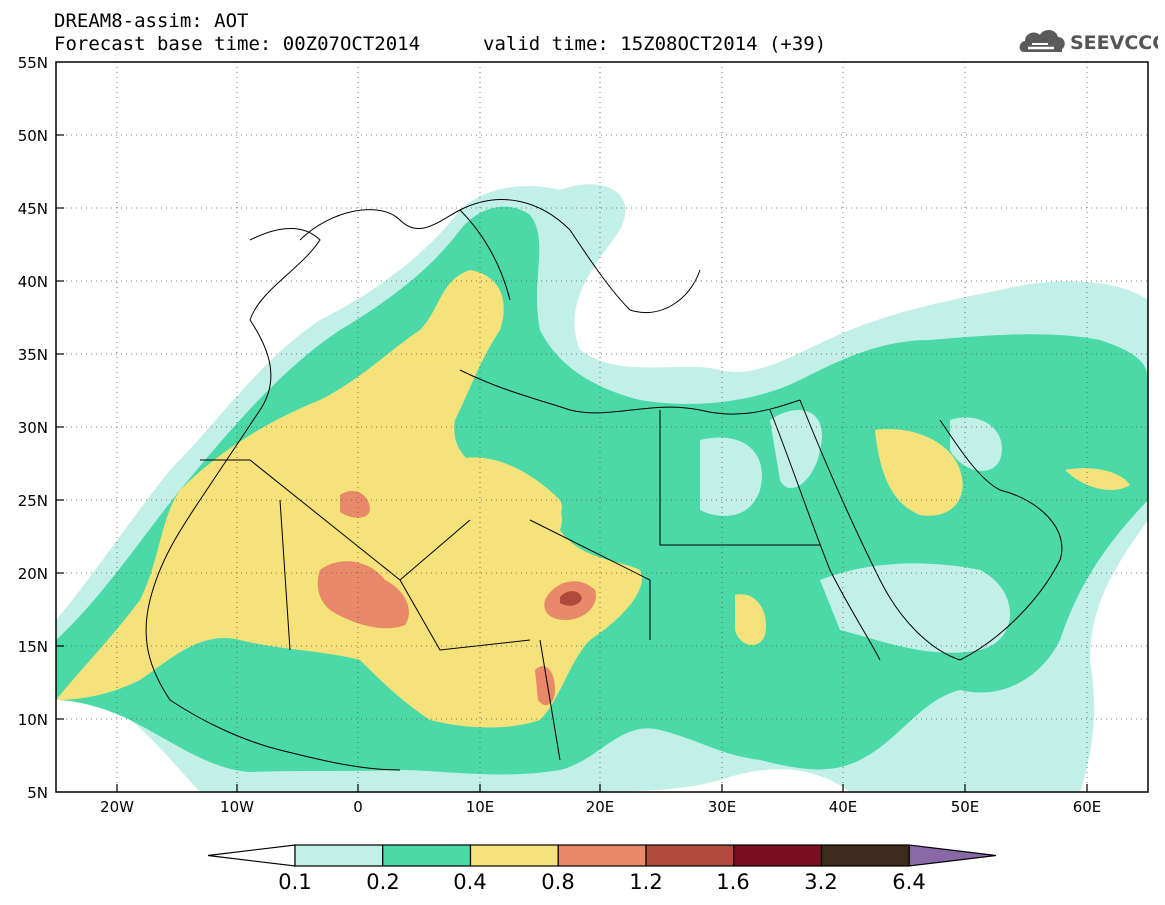 The width and height of the screenshot is (1165, 905). What do you see at coordinates (37, 793) in the screenshot?
I see `lat-label: 5N` at bounding box center [37, 793].